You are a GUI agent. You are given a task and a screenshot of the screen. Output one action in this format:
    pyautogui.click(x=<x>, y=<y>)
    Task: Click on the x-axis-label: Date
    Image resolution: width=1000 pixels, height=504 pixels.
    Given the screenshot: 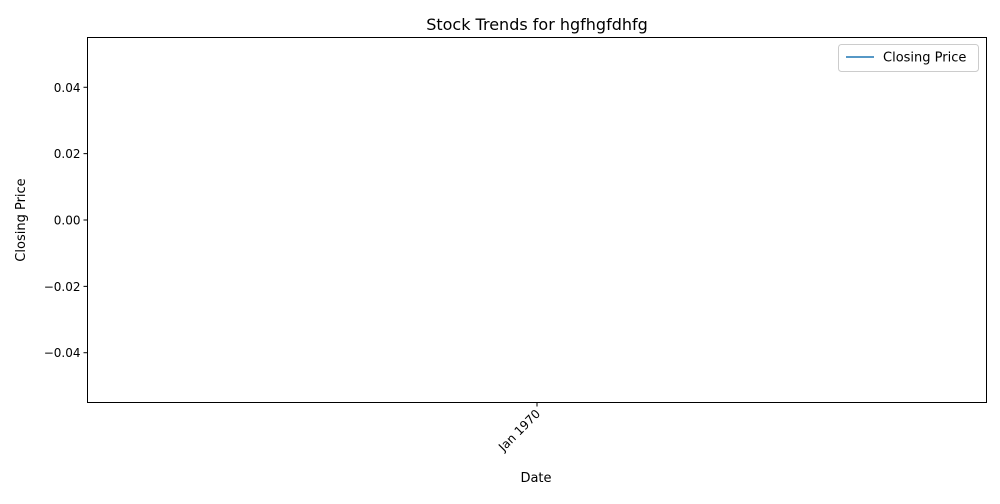 What is the action you would take?
    pyautogui.click(x=535, y=478)
    